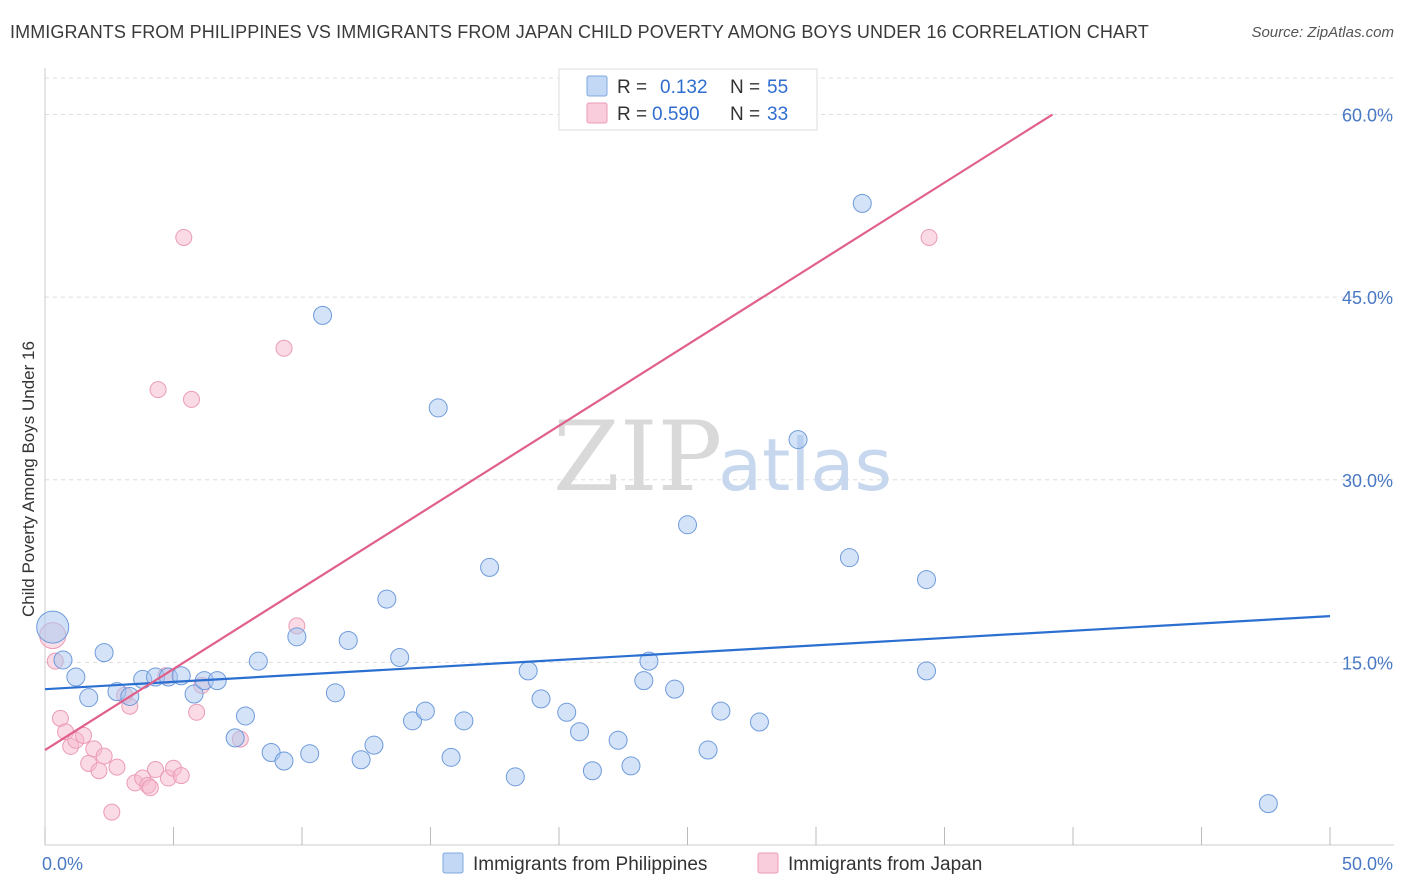  What do you see at coordinates (684, 87) in the screenshot?
I see `legend-r-value: 0.132` at bounding box center [684, 87].